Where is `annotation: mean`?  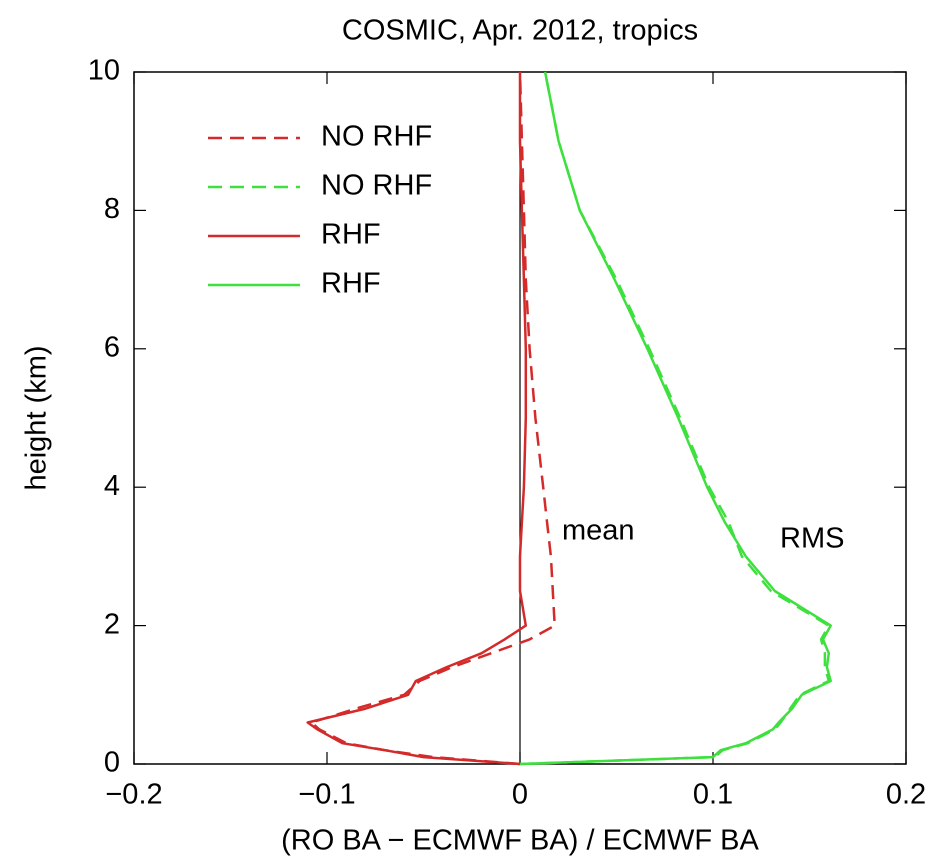 annotation: mean is located at coordinates (598, 531).